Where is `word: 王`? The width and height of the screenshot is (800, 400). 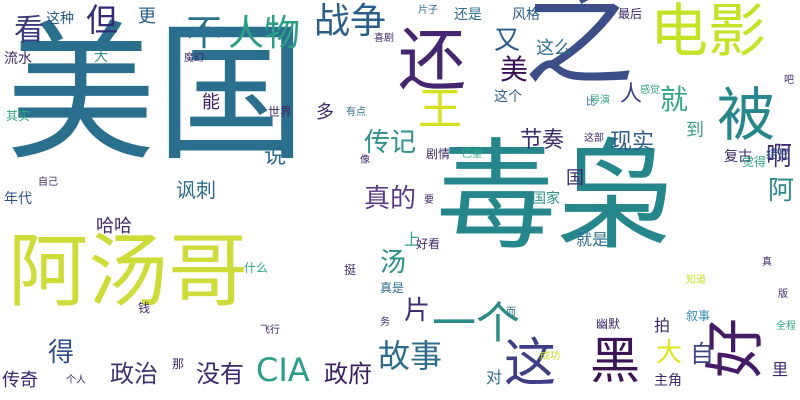
word: 王 is located at coordinates (440, 109).